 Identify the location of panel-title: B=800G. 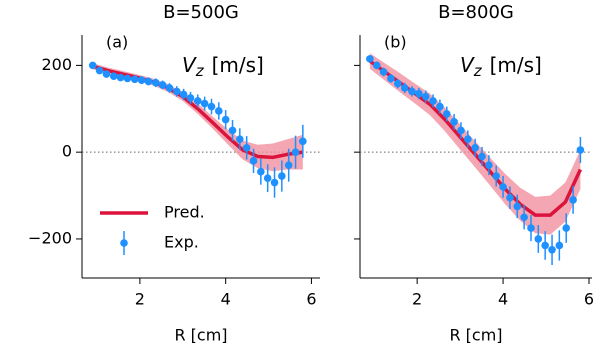
(476, 12).